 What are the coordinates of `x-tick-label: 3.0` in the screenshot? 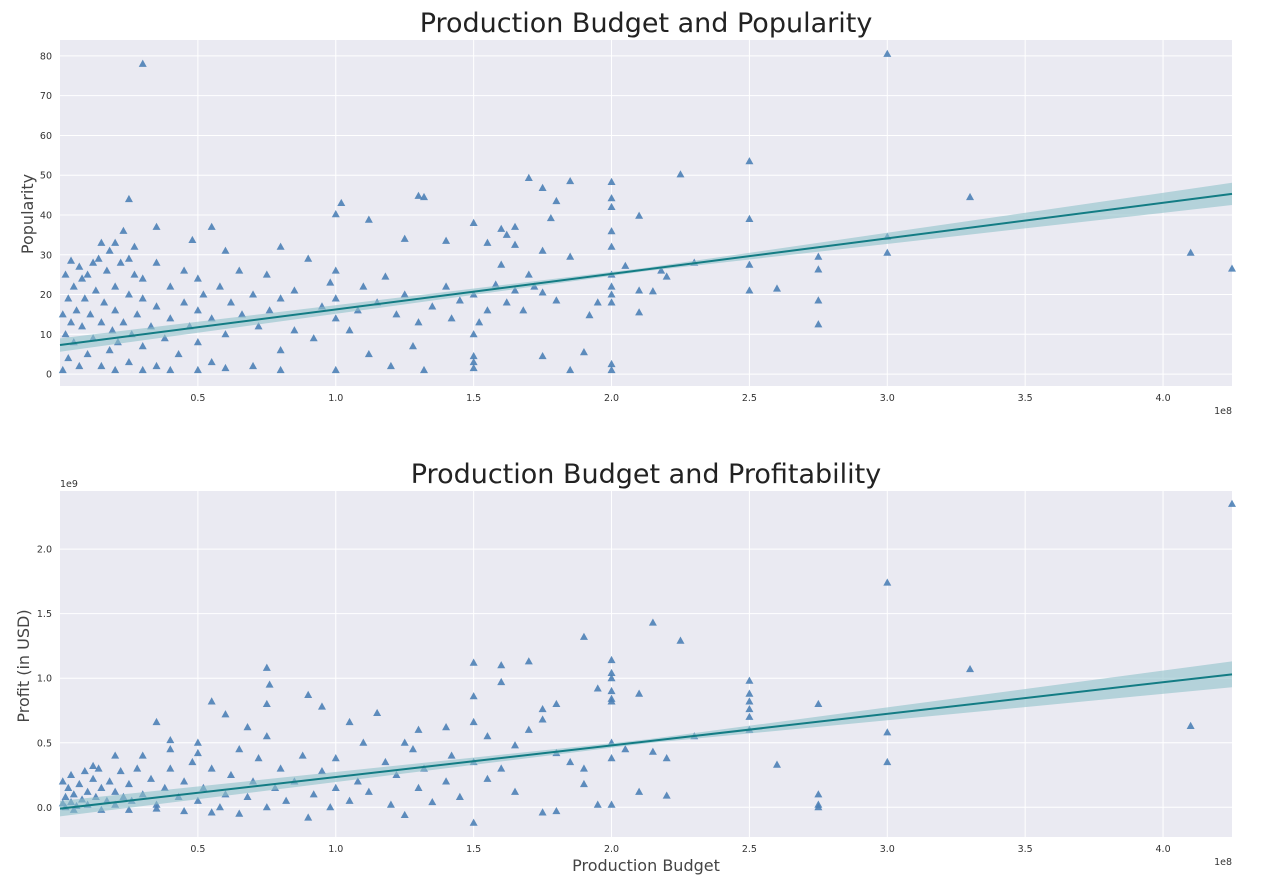 It's located at (887, 398).